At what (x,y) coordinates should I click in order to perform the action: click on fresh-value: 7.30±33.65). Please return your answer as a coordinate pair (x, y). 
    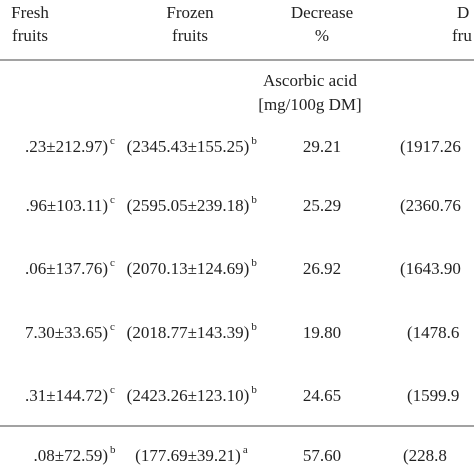
    Looking at the image, I should click on (66, 332).